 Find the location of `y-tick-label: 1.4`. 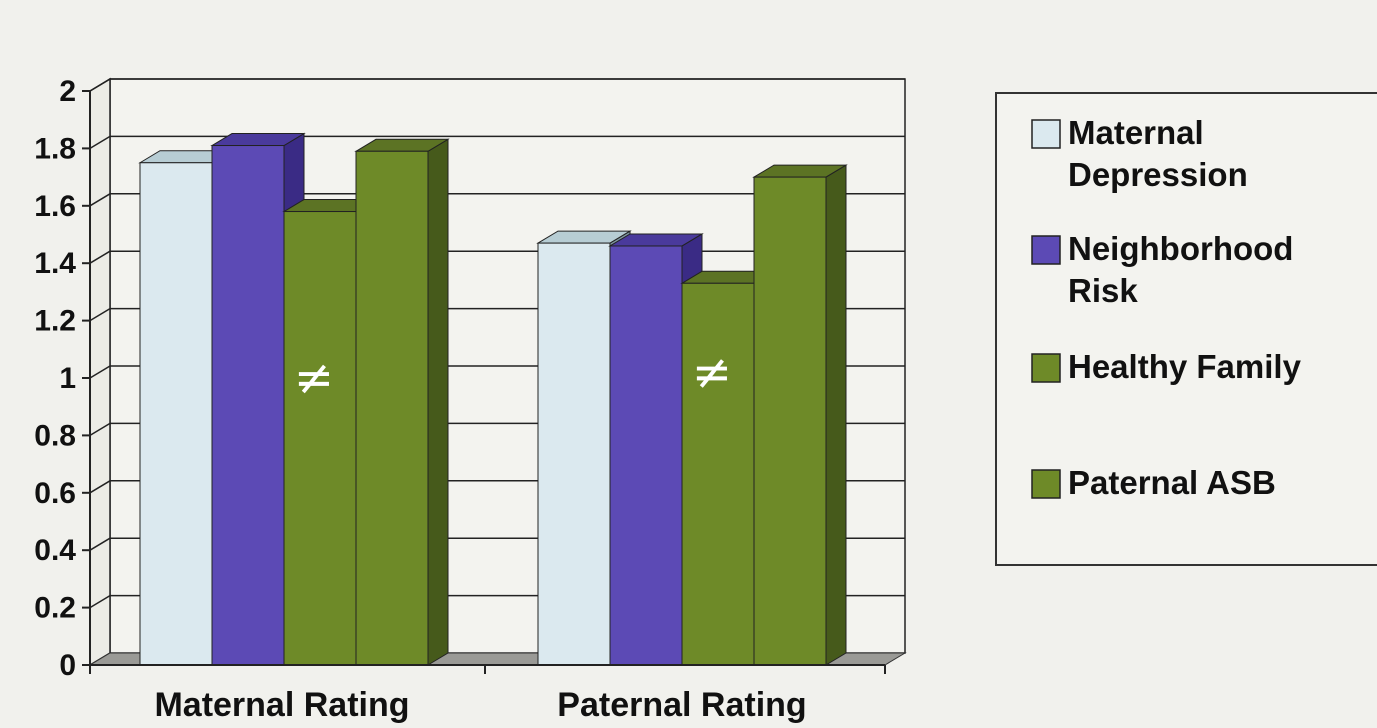

y-tick-label: 1.4 is located at coordinates (55, 263).